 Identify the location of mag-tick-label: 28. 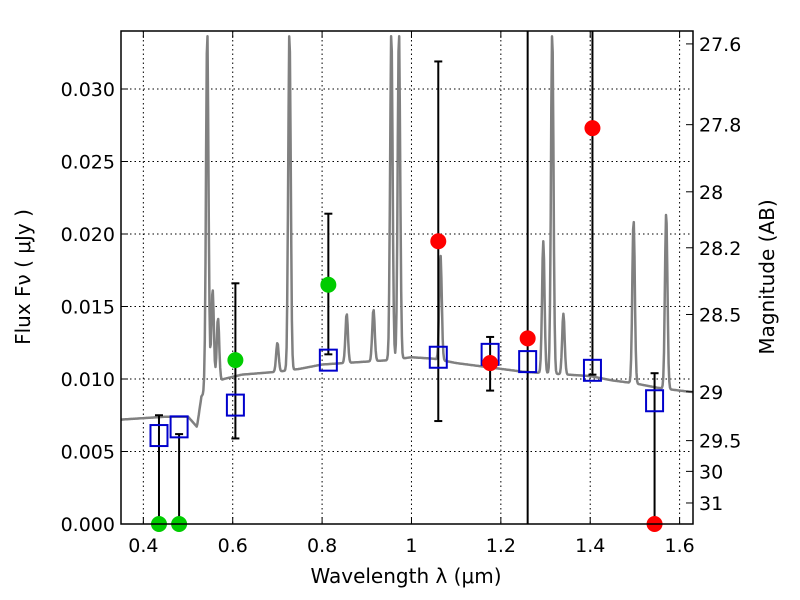
(711, 193).